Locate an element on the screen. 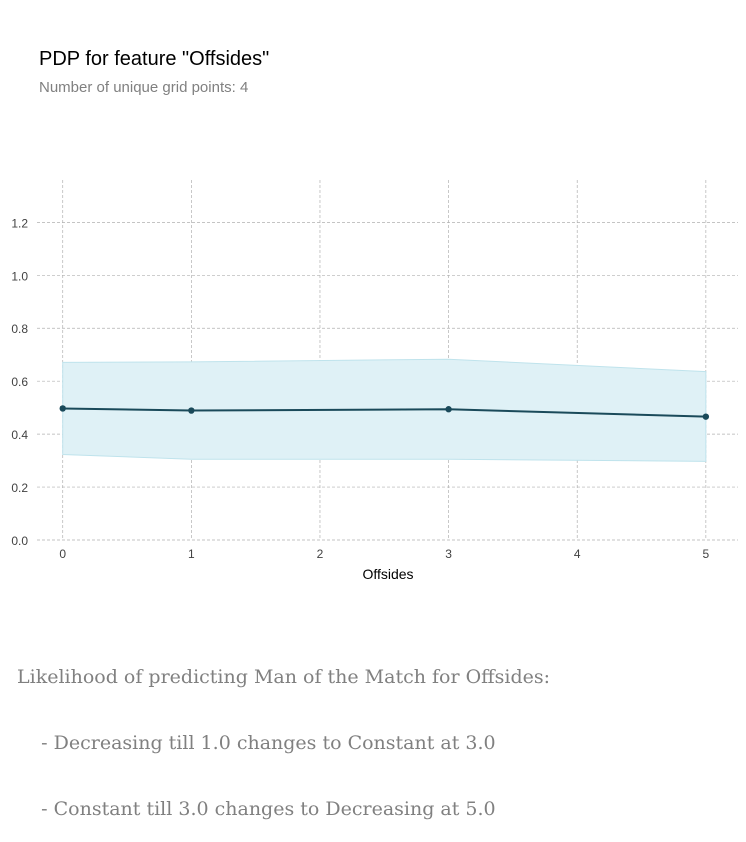 This screenshot has height=842, width=746. y-tick-label: 0.0 is located at coordinates (19, 541).